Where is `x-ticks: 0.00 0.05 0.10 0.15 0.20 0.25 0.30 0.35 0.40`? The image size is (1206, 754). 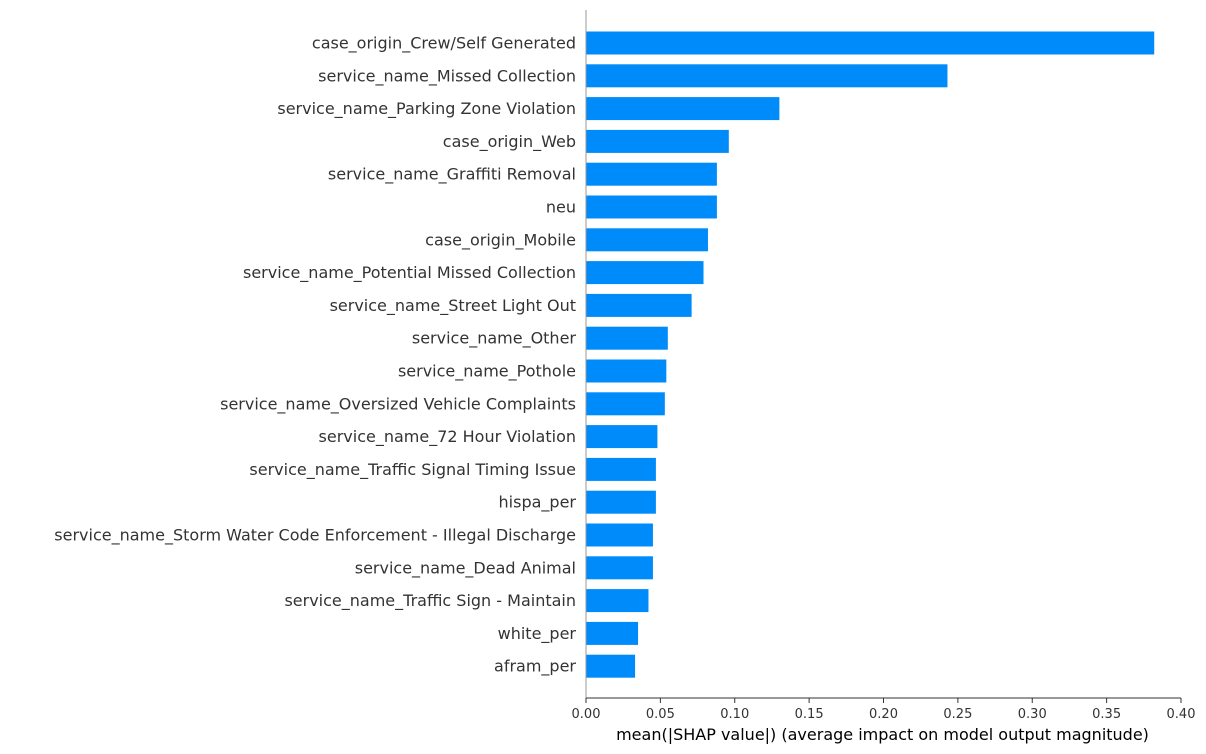 x-ticks: 0.00 0.05 0.10 0.15 0.20 0.25 0.30 0.35 0.40 is located at coordinates (884, 710).